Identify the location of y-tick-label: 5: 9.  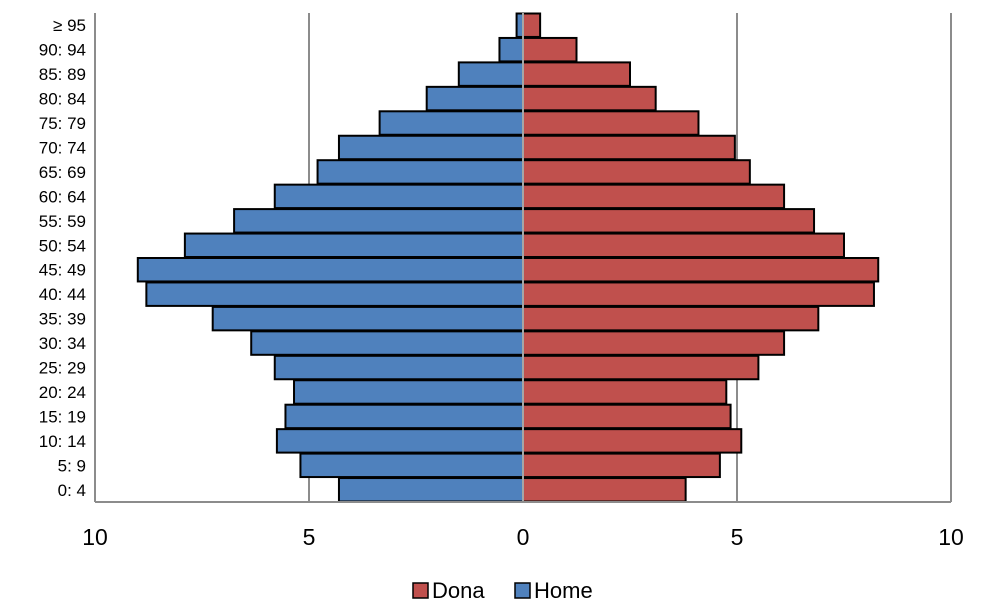
(72, 465).